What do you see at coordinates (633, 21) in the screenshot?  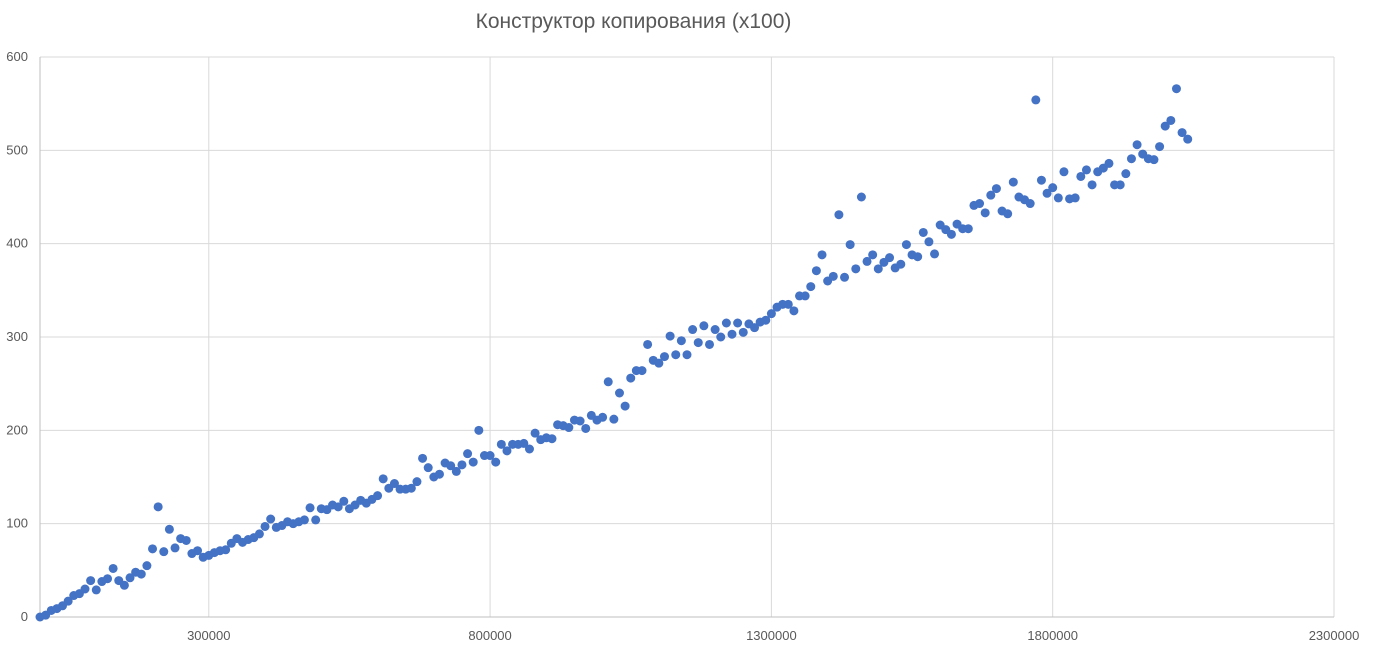 I see `chart-title: Конструктор копирования (x100)` at bounding box center [633, 21].